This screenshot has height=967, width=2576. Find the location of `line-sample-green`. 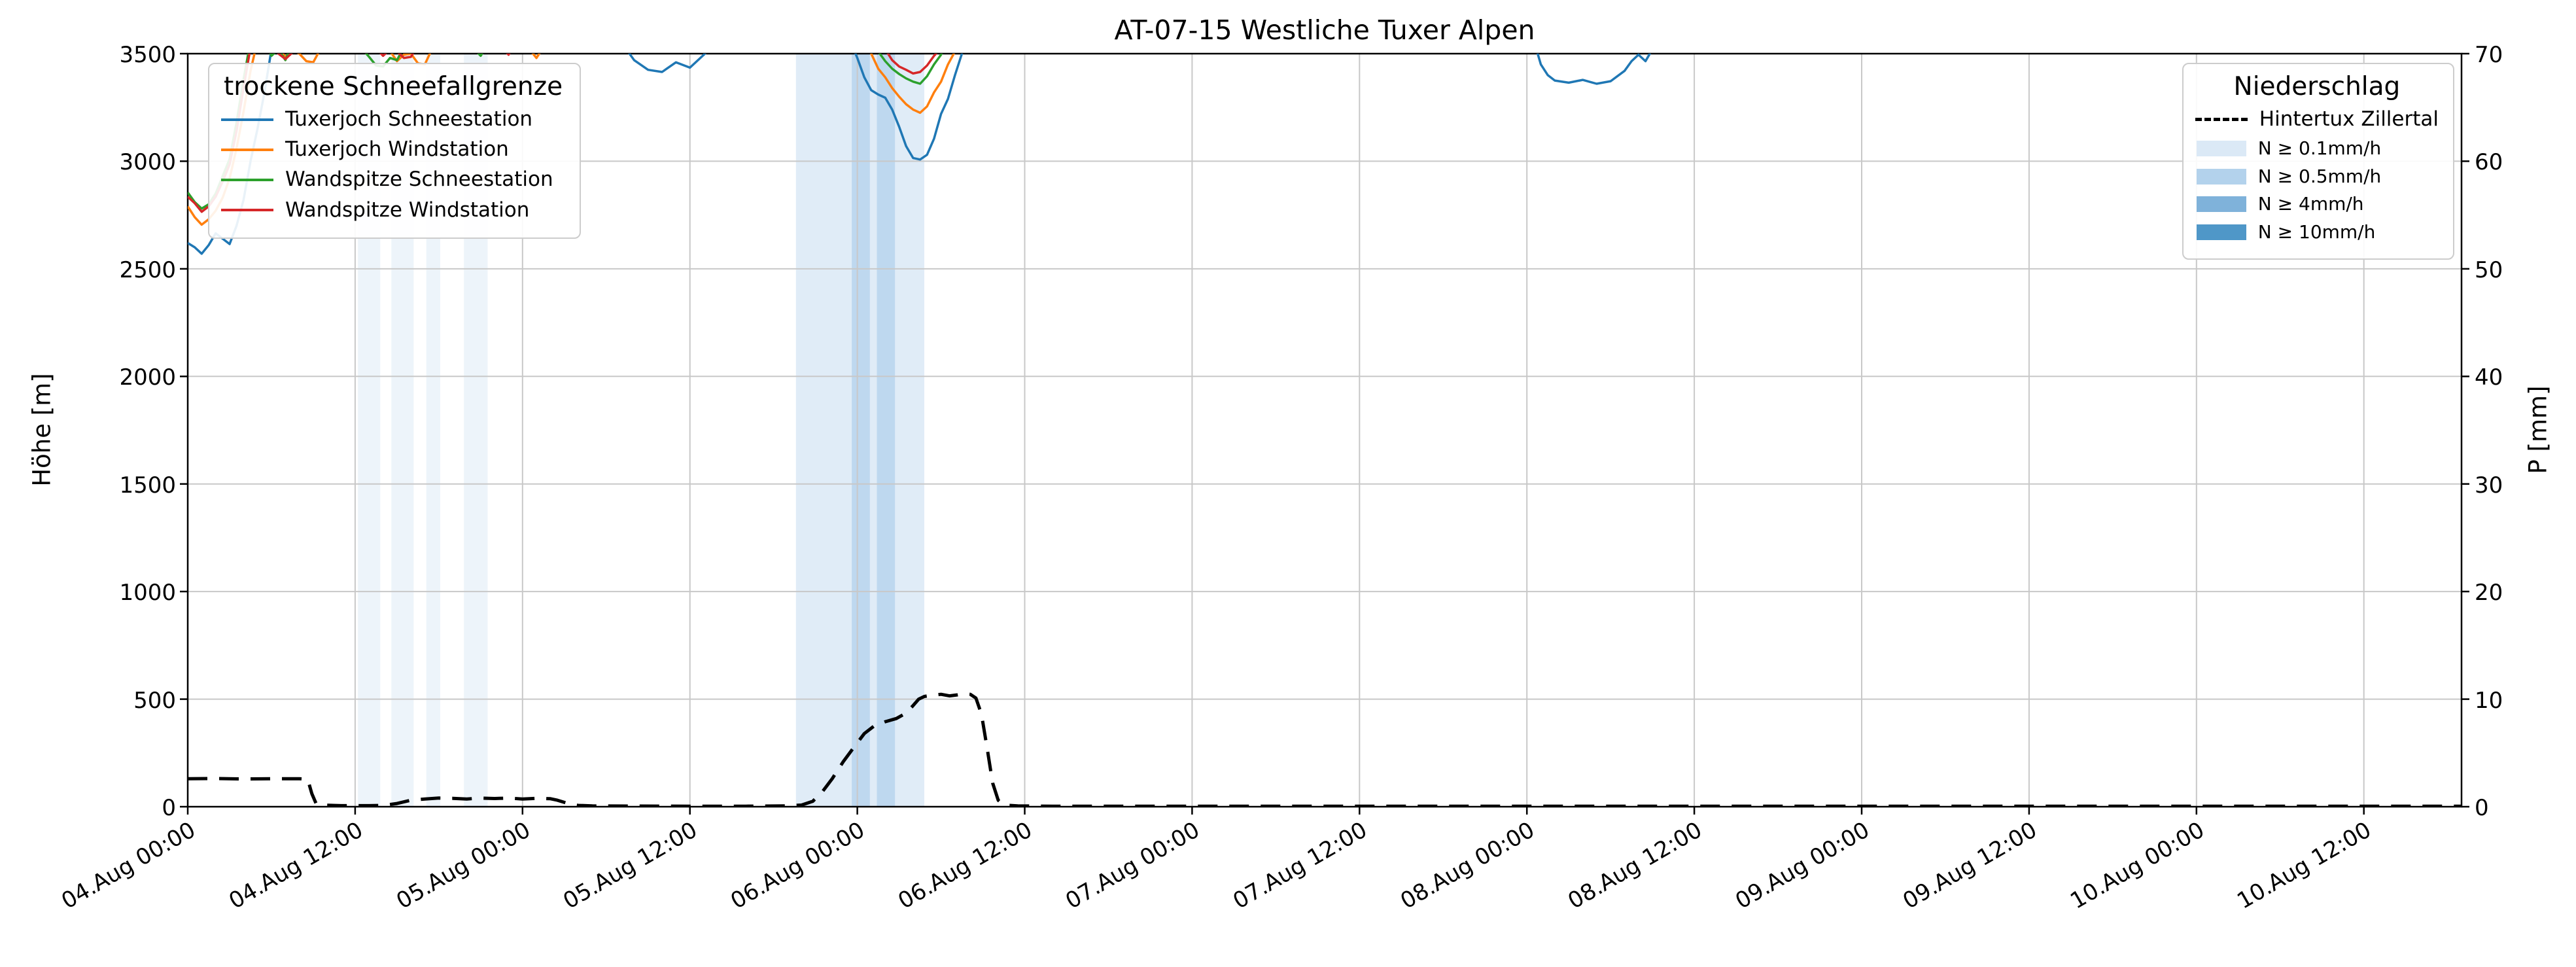

line-sample-green is located at coordinates (247, 180).